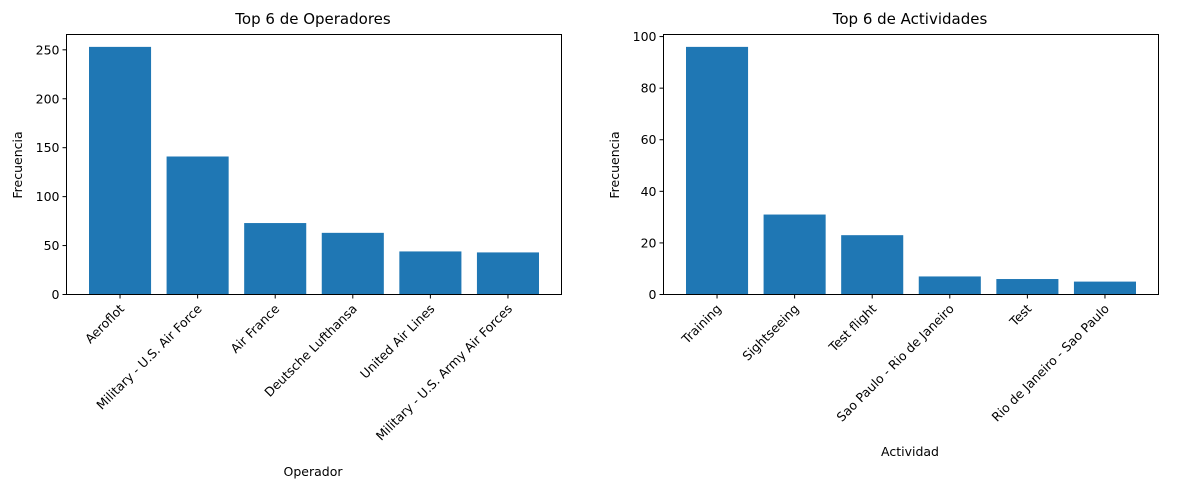 The height and width of the screenshot is (489, 1182). What do you see at coordinates (770, 332) in the screenshot?
I see `x-tick-label: Sightseeing` at bounding box center [770, 332].